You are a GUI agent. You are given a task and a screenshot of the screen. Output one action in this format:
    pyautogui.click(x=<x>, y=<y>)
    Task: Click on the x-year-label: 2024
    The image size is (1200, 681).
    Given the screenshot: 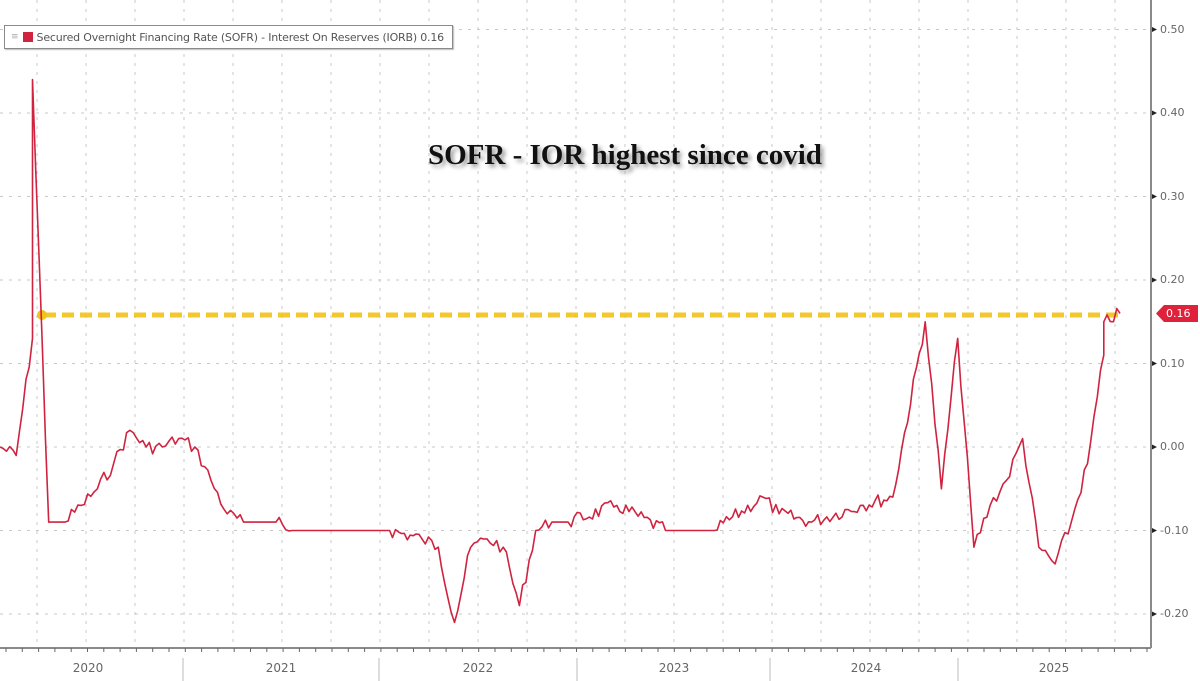 What is the action you would take?
    pyautogui.click(x=866, y=668)
    